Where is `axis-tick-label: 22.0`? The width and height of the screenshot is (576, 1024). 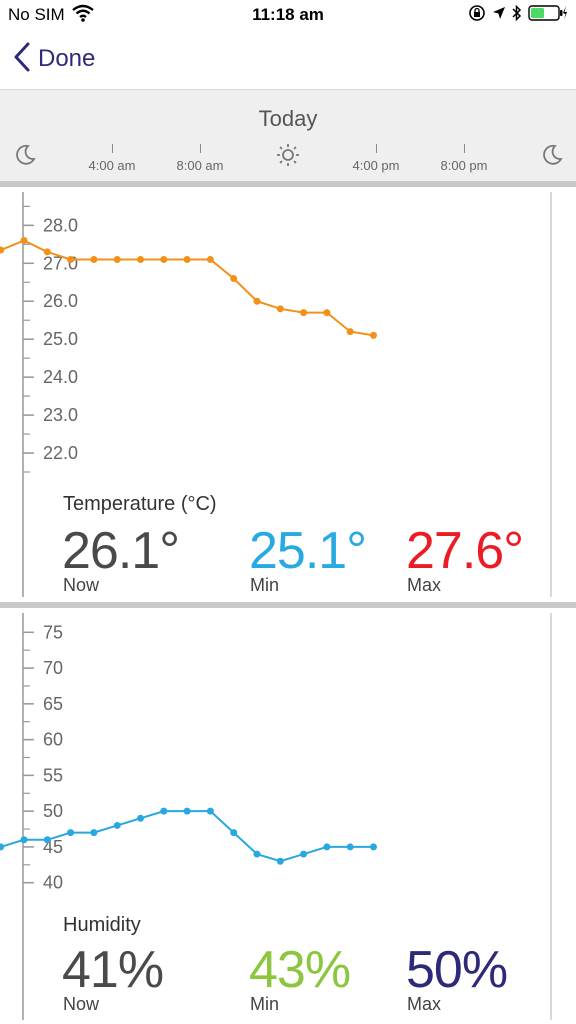
axis-tick-label: 22.0 is located at coordinates (60, 453).